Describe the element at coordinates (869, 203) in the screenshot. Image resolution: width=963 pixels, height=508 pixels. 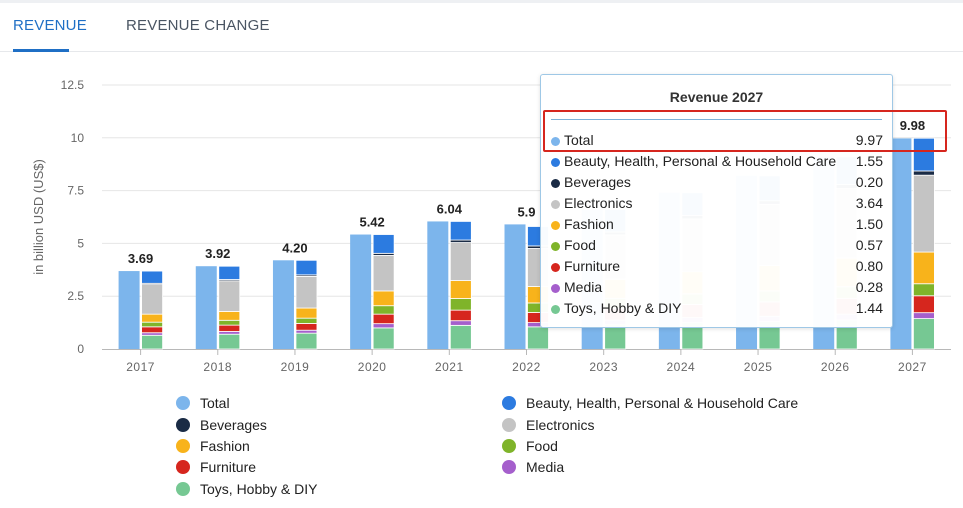
I see `tooltip-value: 3.64` at that location.